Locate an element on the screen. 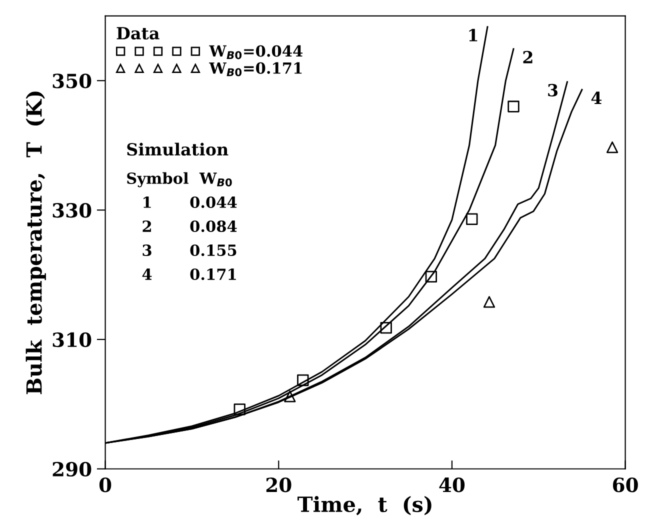  y-axis-title: Bulk temperature, T (K) is located at coordinates (36, 243).